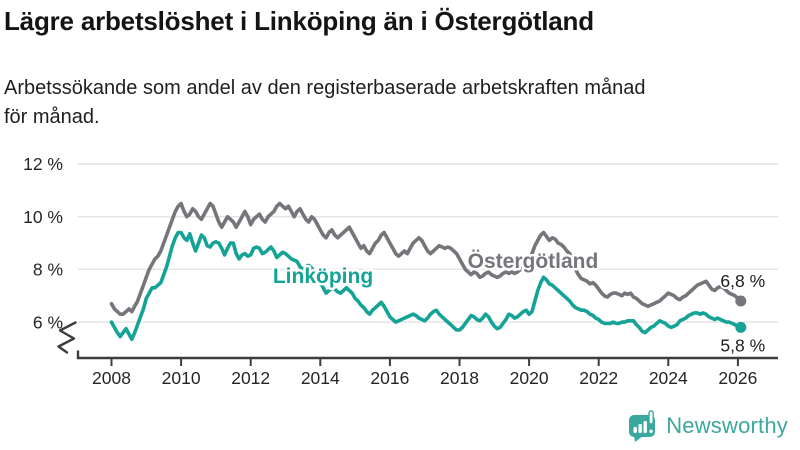 This screenshot has height=450, width=800. What do you see at coordinates (389, 378) in the screenshot?
I see `x-tick-label-2016: 2016` at bounding box center [389, 378].